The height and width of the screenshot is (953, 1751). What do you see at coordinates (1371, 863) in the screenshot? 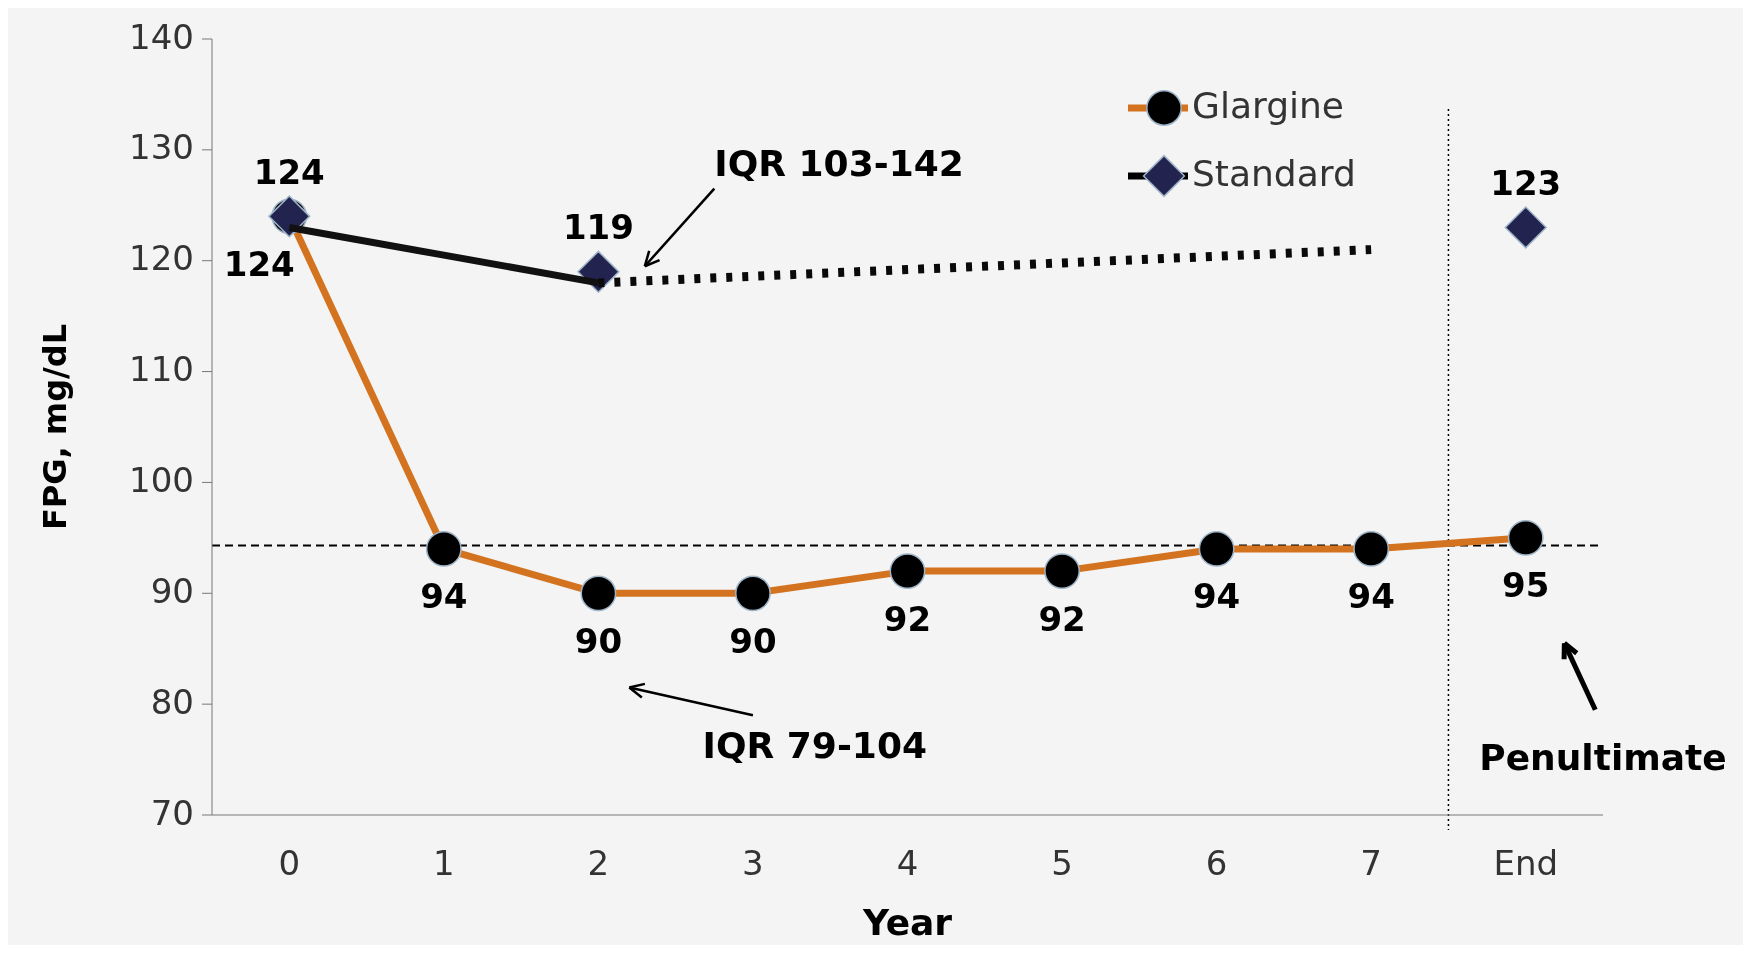
I see `x-tick-label: 7` at bounding box center [1371, 863].